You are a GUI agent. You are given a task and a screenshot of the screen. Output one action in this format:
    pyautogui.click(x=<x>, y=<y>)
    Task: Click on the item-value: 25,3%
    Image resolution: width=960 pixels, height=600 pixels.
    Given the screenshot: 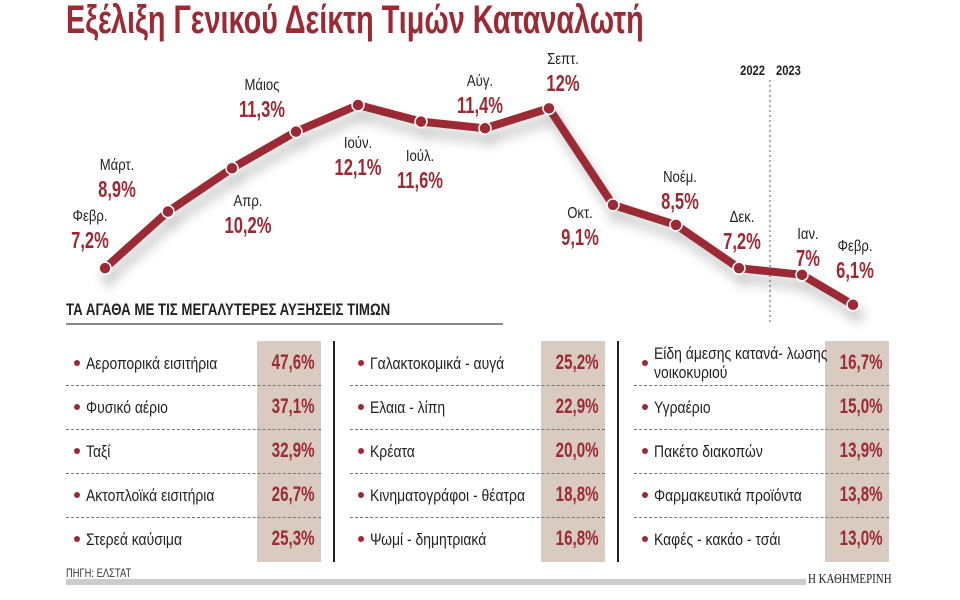 What is the action you would take?
    pyautogui.click(x=293, y=538)
    